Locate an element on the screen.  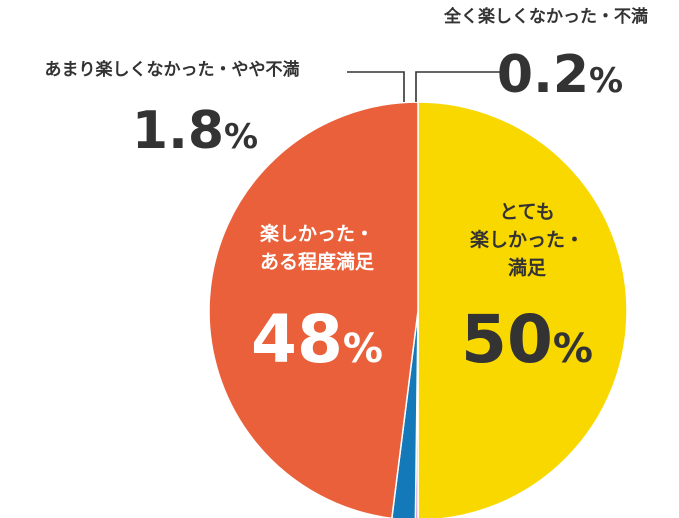
leader-lines is located at coordinates (423, 86).